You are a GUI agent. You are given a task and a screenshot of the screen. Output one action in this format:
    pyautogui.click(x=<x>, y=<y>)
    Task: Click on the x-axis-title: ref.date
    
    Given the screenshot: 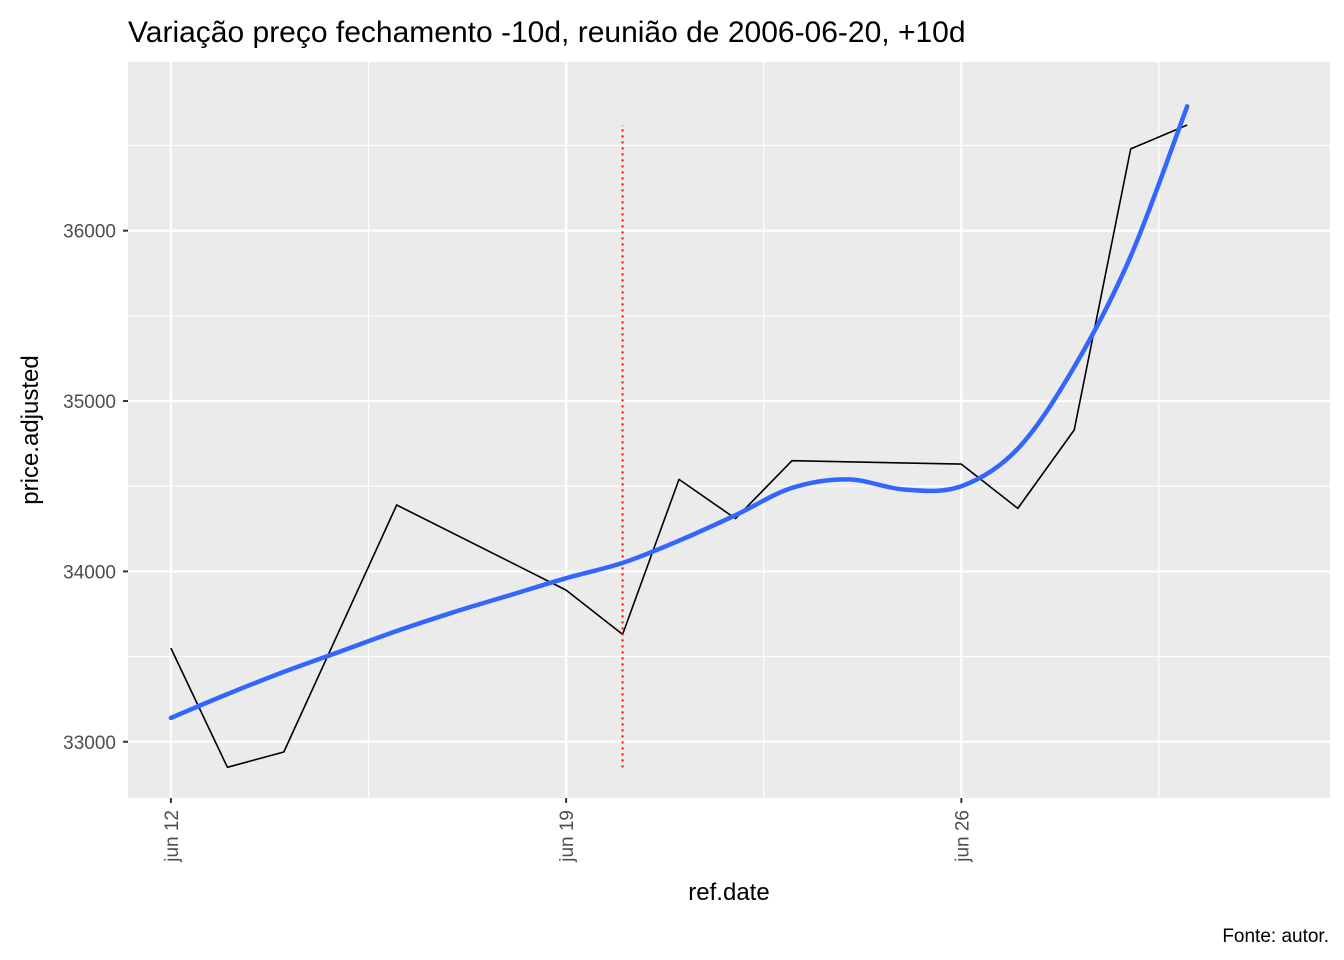 What is the action you would take?
    pyautogui.click(x=728, y=892)
    